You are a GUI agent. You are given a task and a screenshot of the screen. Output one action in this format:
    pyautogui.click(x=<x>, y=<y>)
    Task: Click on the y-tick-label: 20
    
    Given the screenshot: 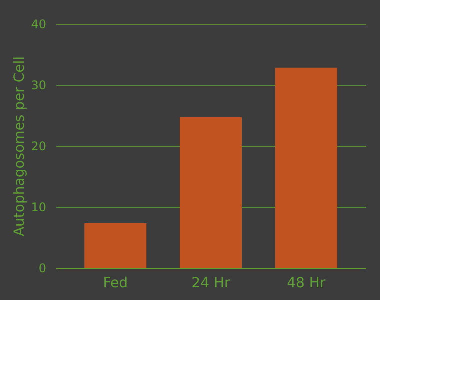 What is the action you would take?
    pyautogui.click(x=38, y=147)
    